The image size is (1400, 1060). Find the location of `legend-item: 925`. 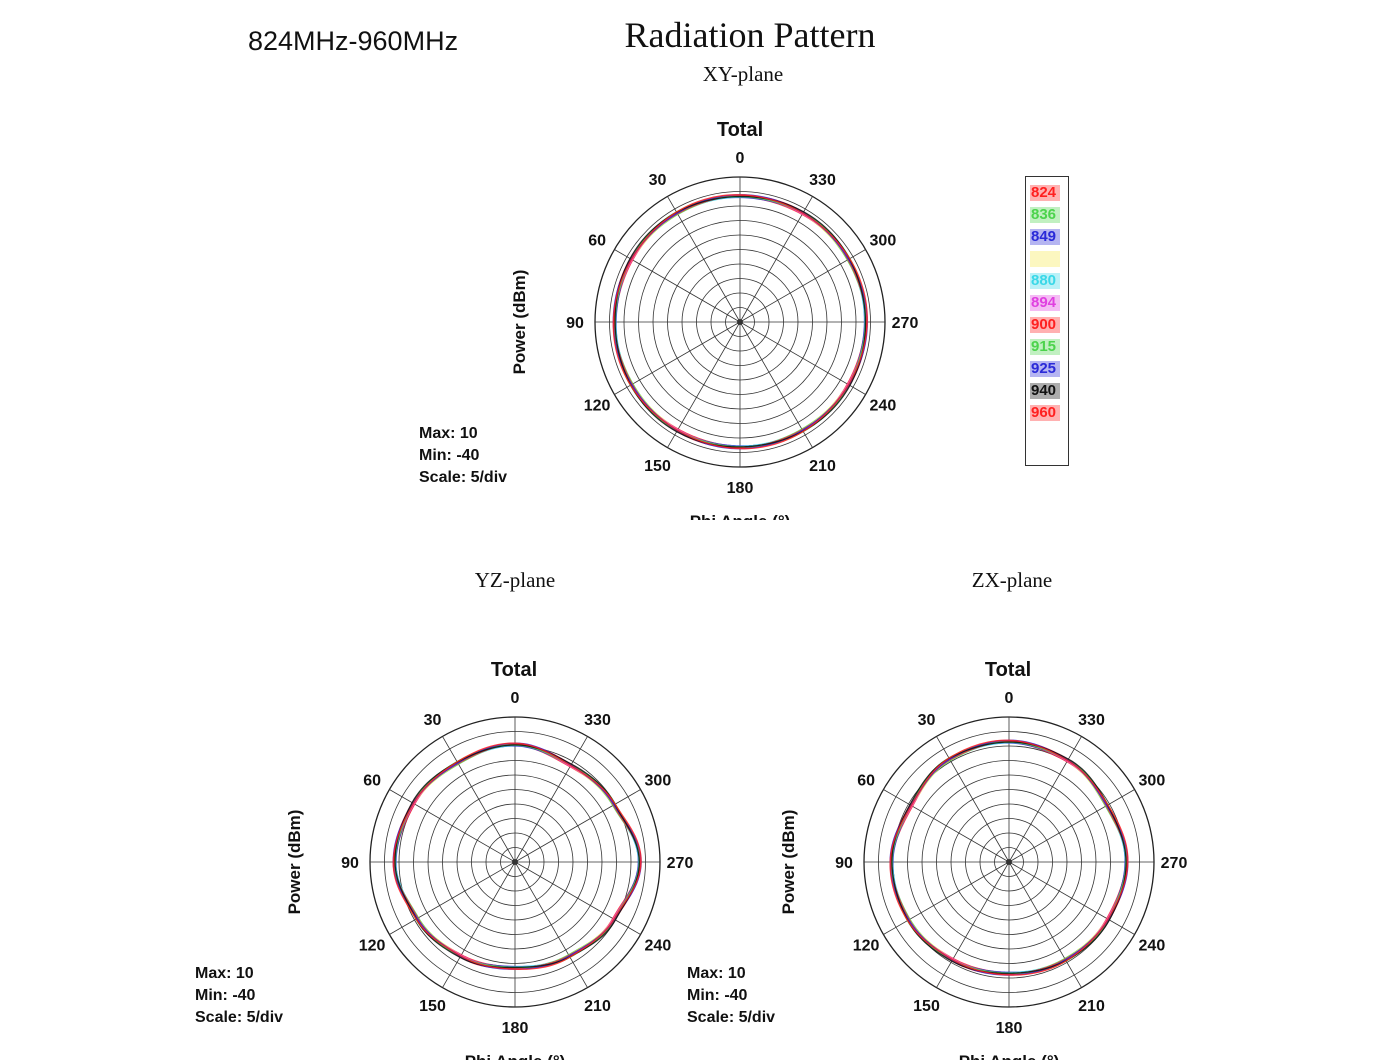

legend-item: 925 is located at coordinates (1046, 369).